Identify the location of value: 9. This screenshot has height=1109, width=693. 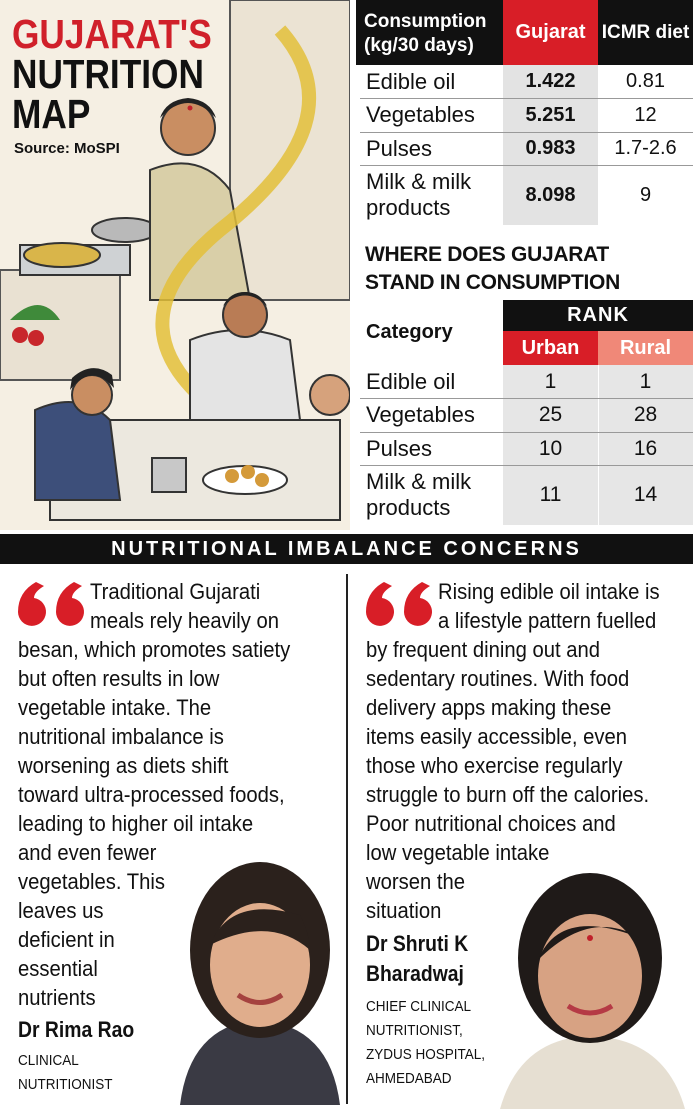
(645, 194).